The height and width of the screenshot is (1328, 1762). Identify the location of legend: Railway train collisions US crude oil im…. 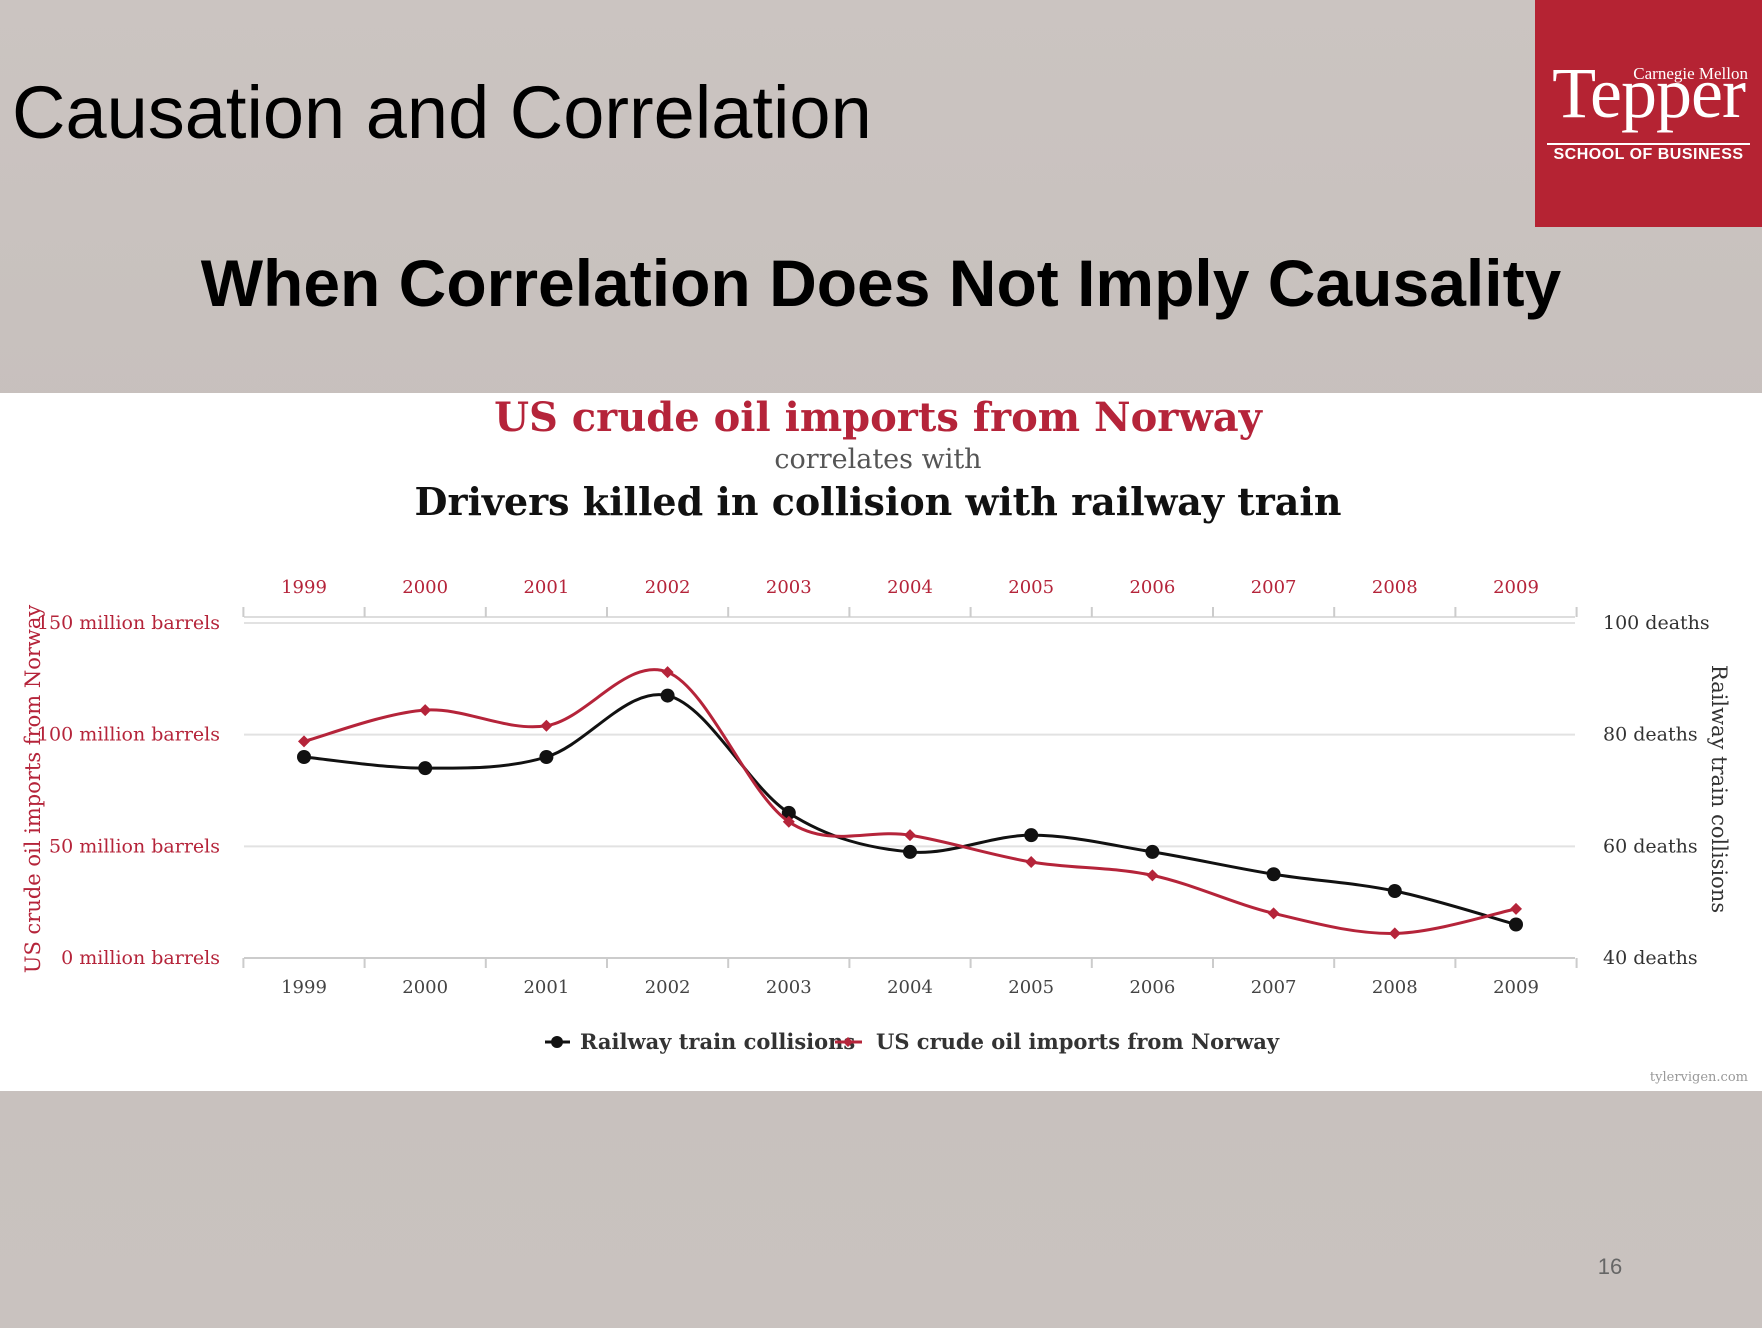
(912, 1041).